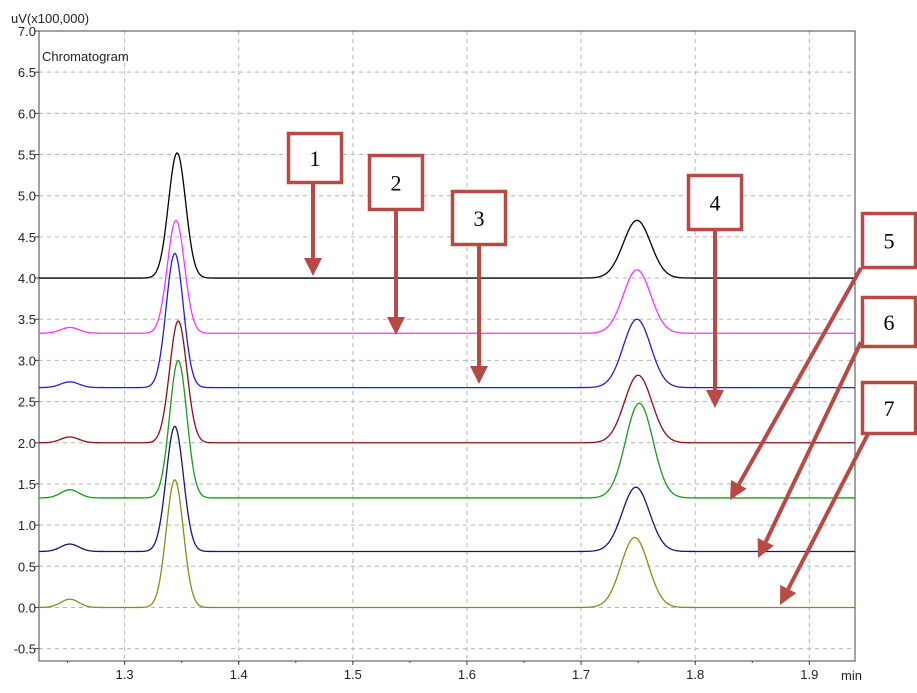  I want to click on chart-title: Chromatogram, so click(85, 56).